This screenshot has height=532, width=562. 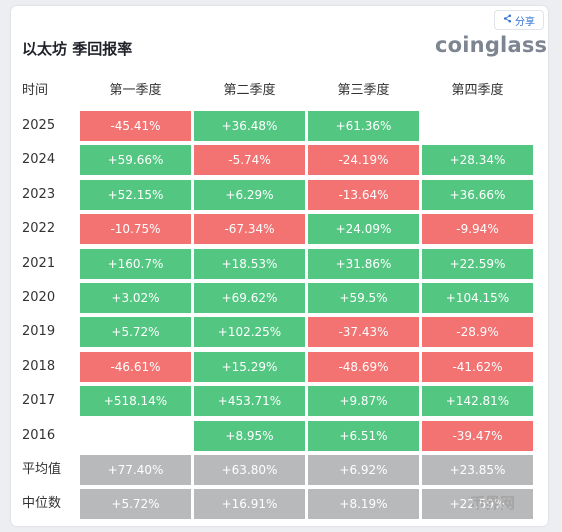 What do you see at coordinates (363, 367) in the screenshot?
I see `return-cell: -48.69%` at bounding box center [363, 367].